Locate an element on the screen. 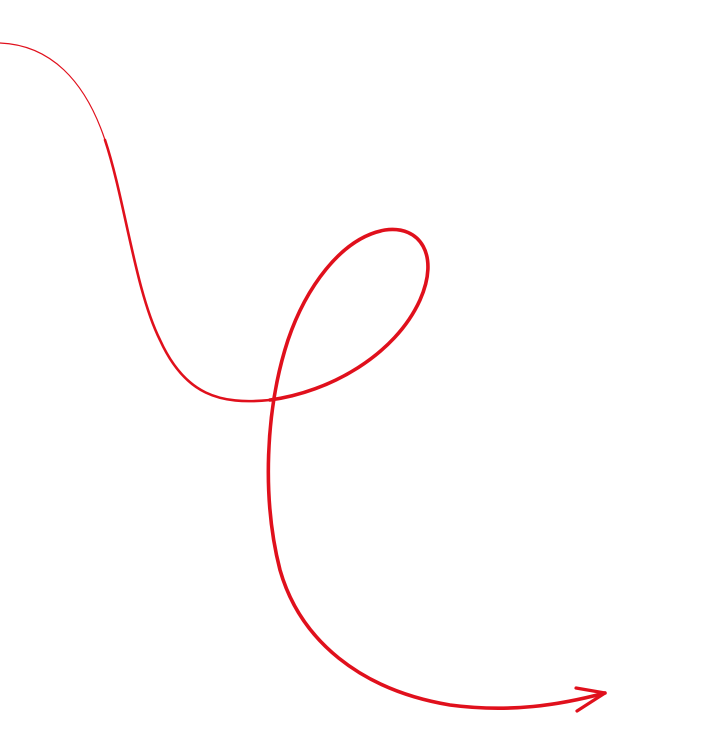  arrow-upper-stroke is located at coordinates (187, 270).